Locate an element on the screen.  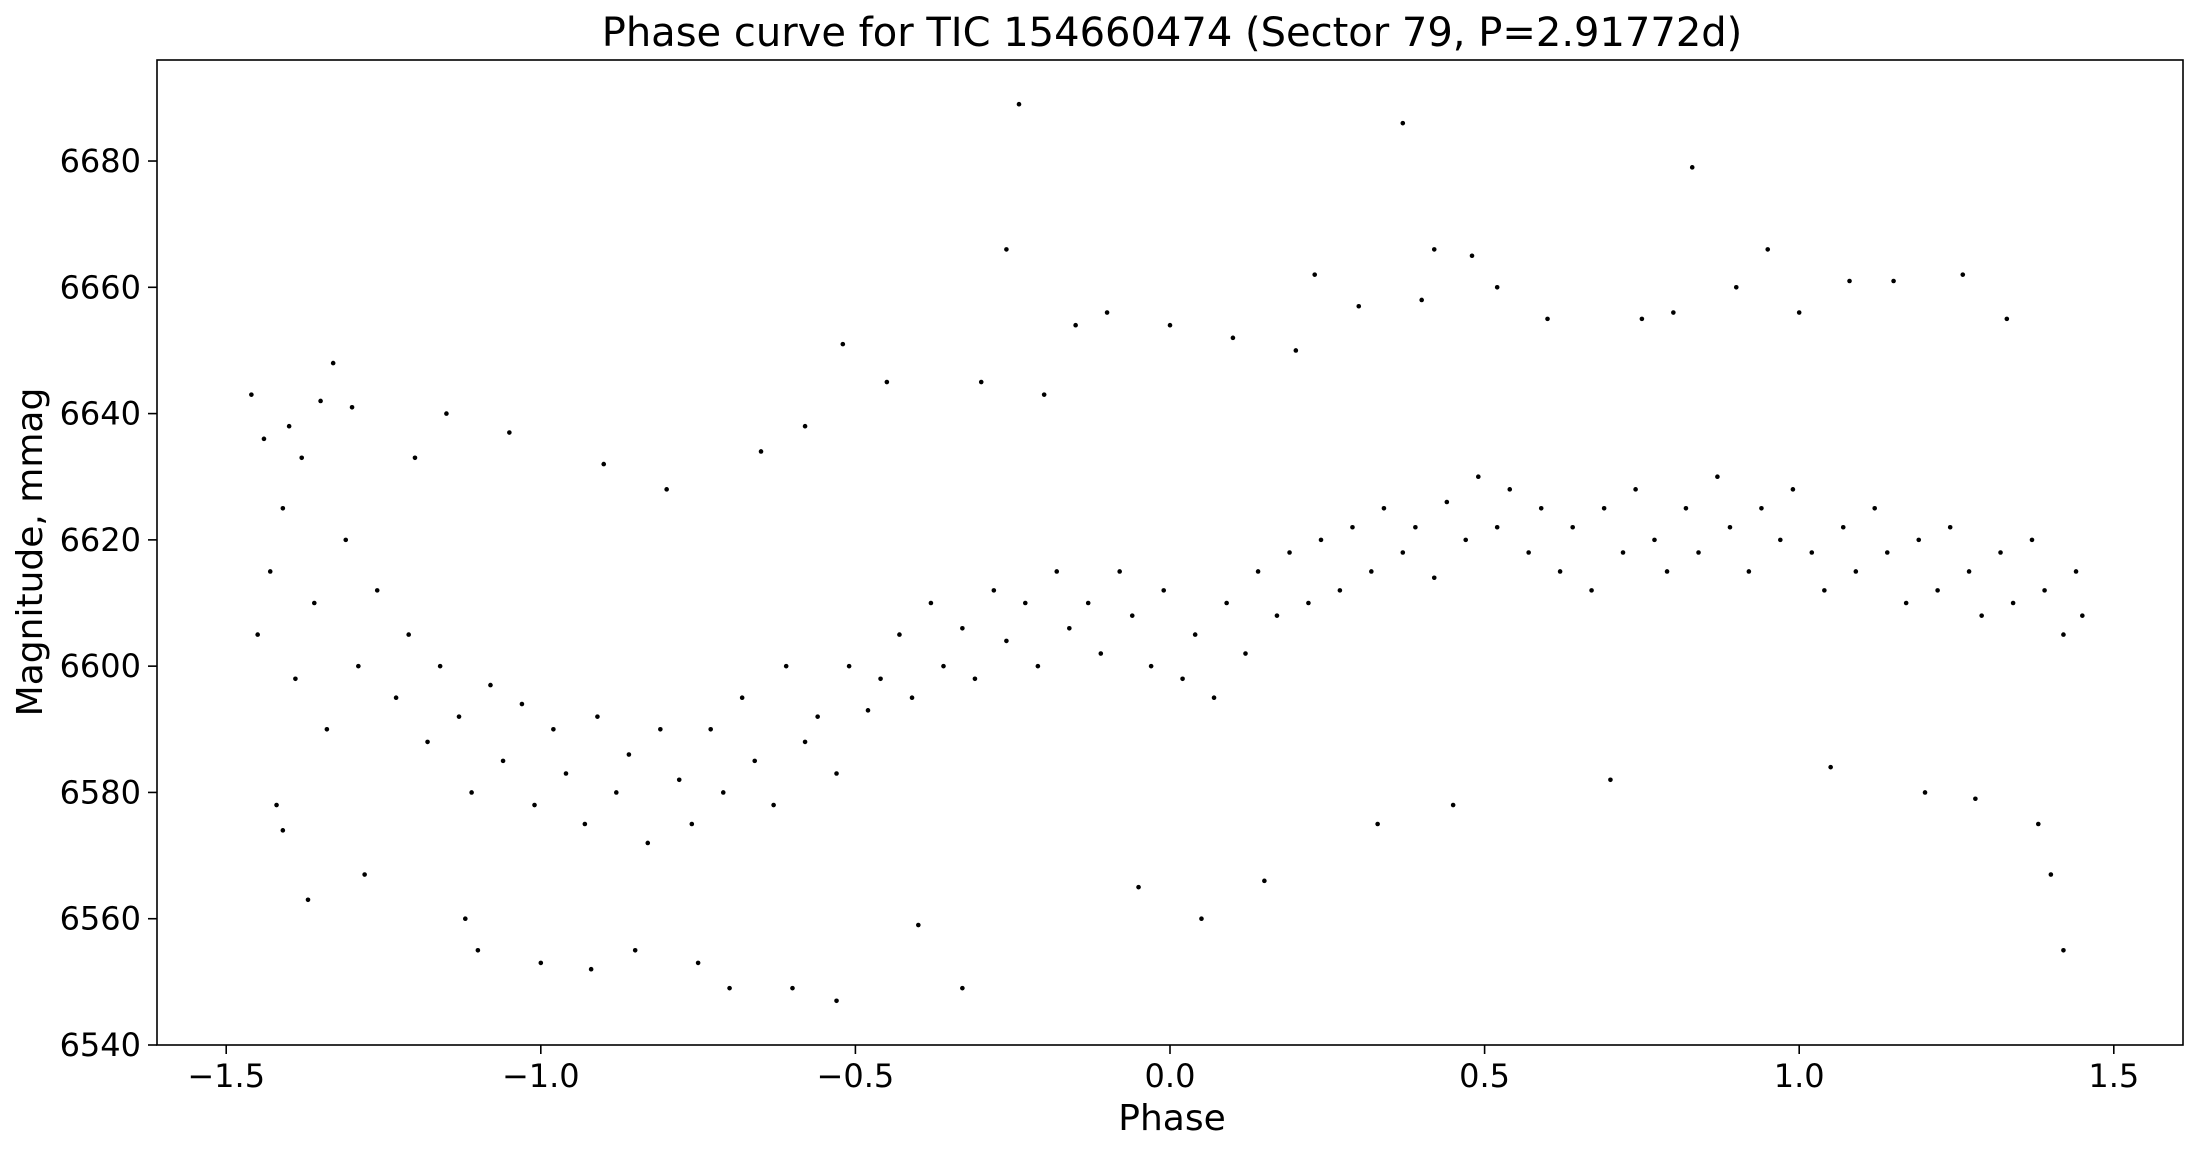
x-tick-label: 0.0 is located at coordinates (1170, 1076).